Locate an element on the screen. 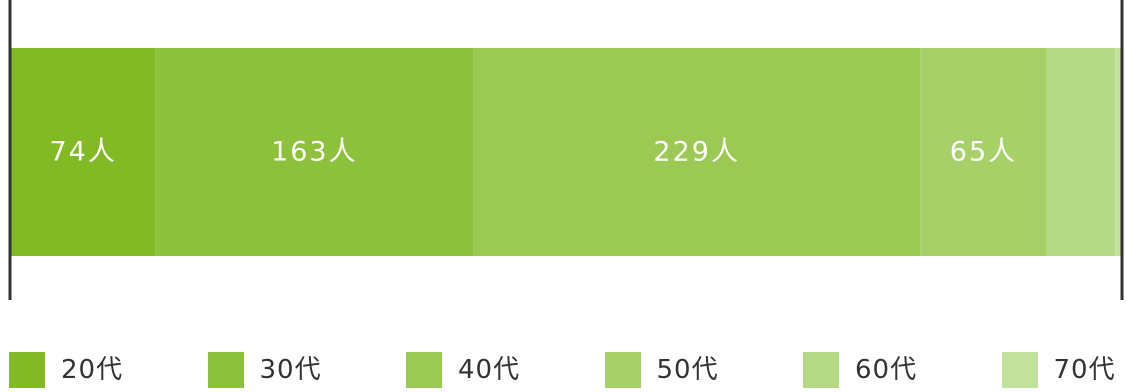 The image size is (1126, 392). legend-label: 20代 is located at coordinates (92, 370).